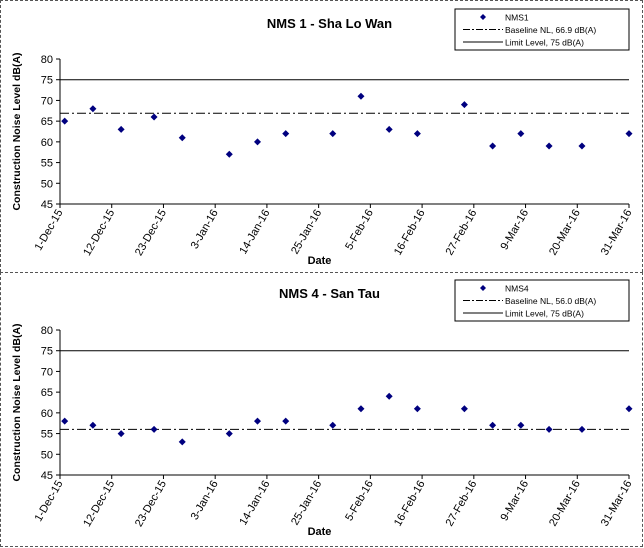 Image resolution: width=644 pixels, height=548 pixels. Describe the element at coordinates (329, 293) in the screenshot. I see `chart-title: NMS 4 - San Tau` at that location.